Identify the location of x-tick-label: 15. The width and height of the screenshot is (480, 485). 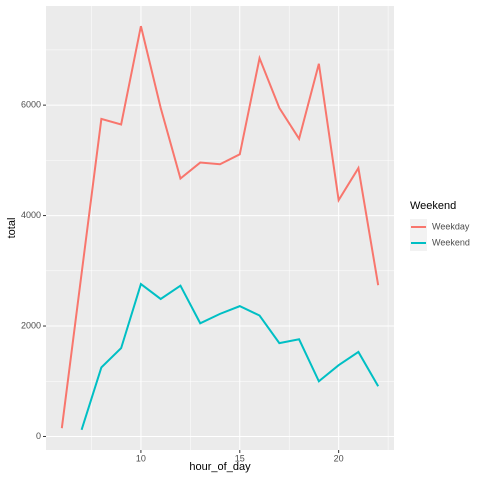
(240, 458).